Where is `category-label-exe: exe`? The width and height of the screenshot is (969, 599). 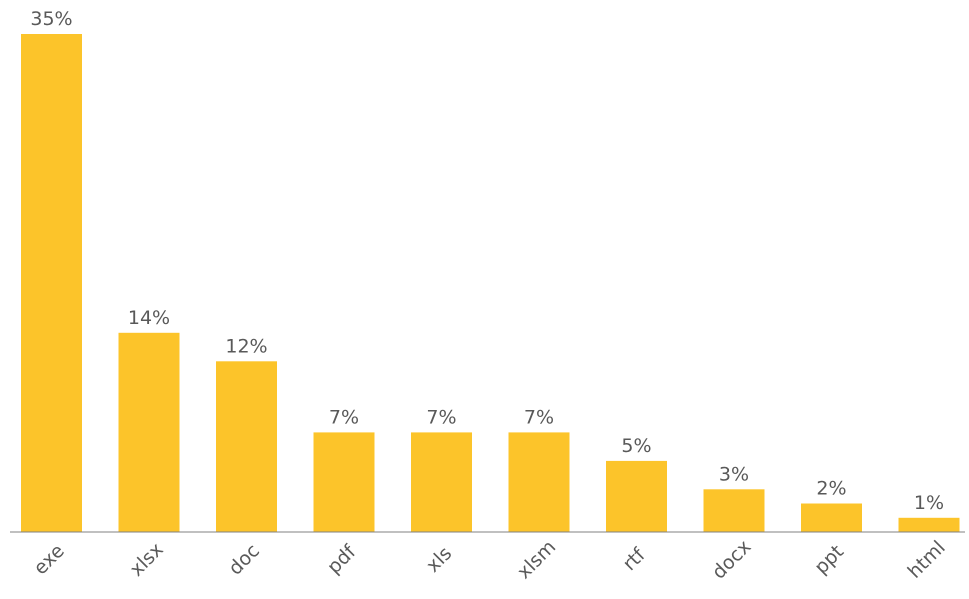 category-label-exe: exe is located at coordinates (48, 559).